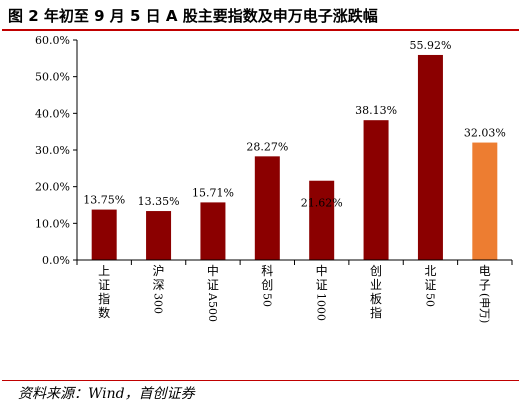  Describe the element at coordinates (104, 200) in the screenshot. I see `data-label: 13.75%` at that location.